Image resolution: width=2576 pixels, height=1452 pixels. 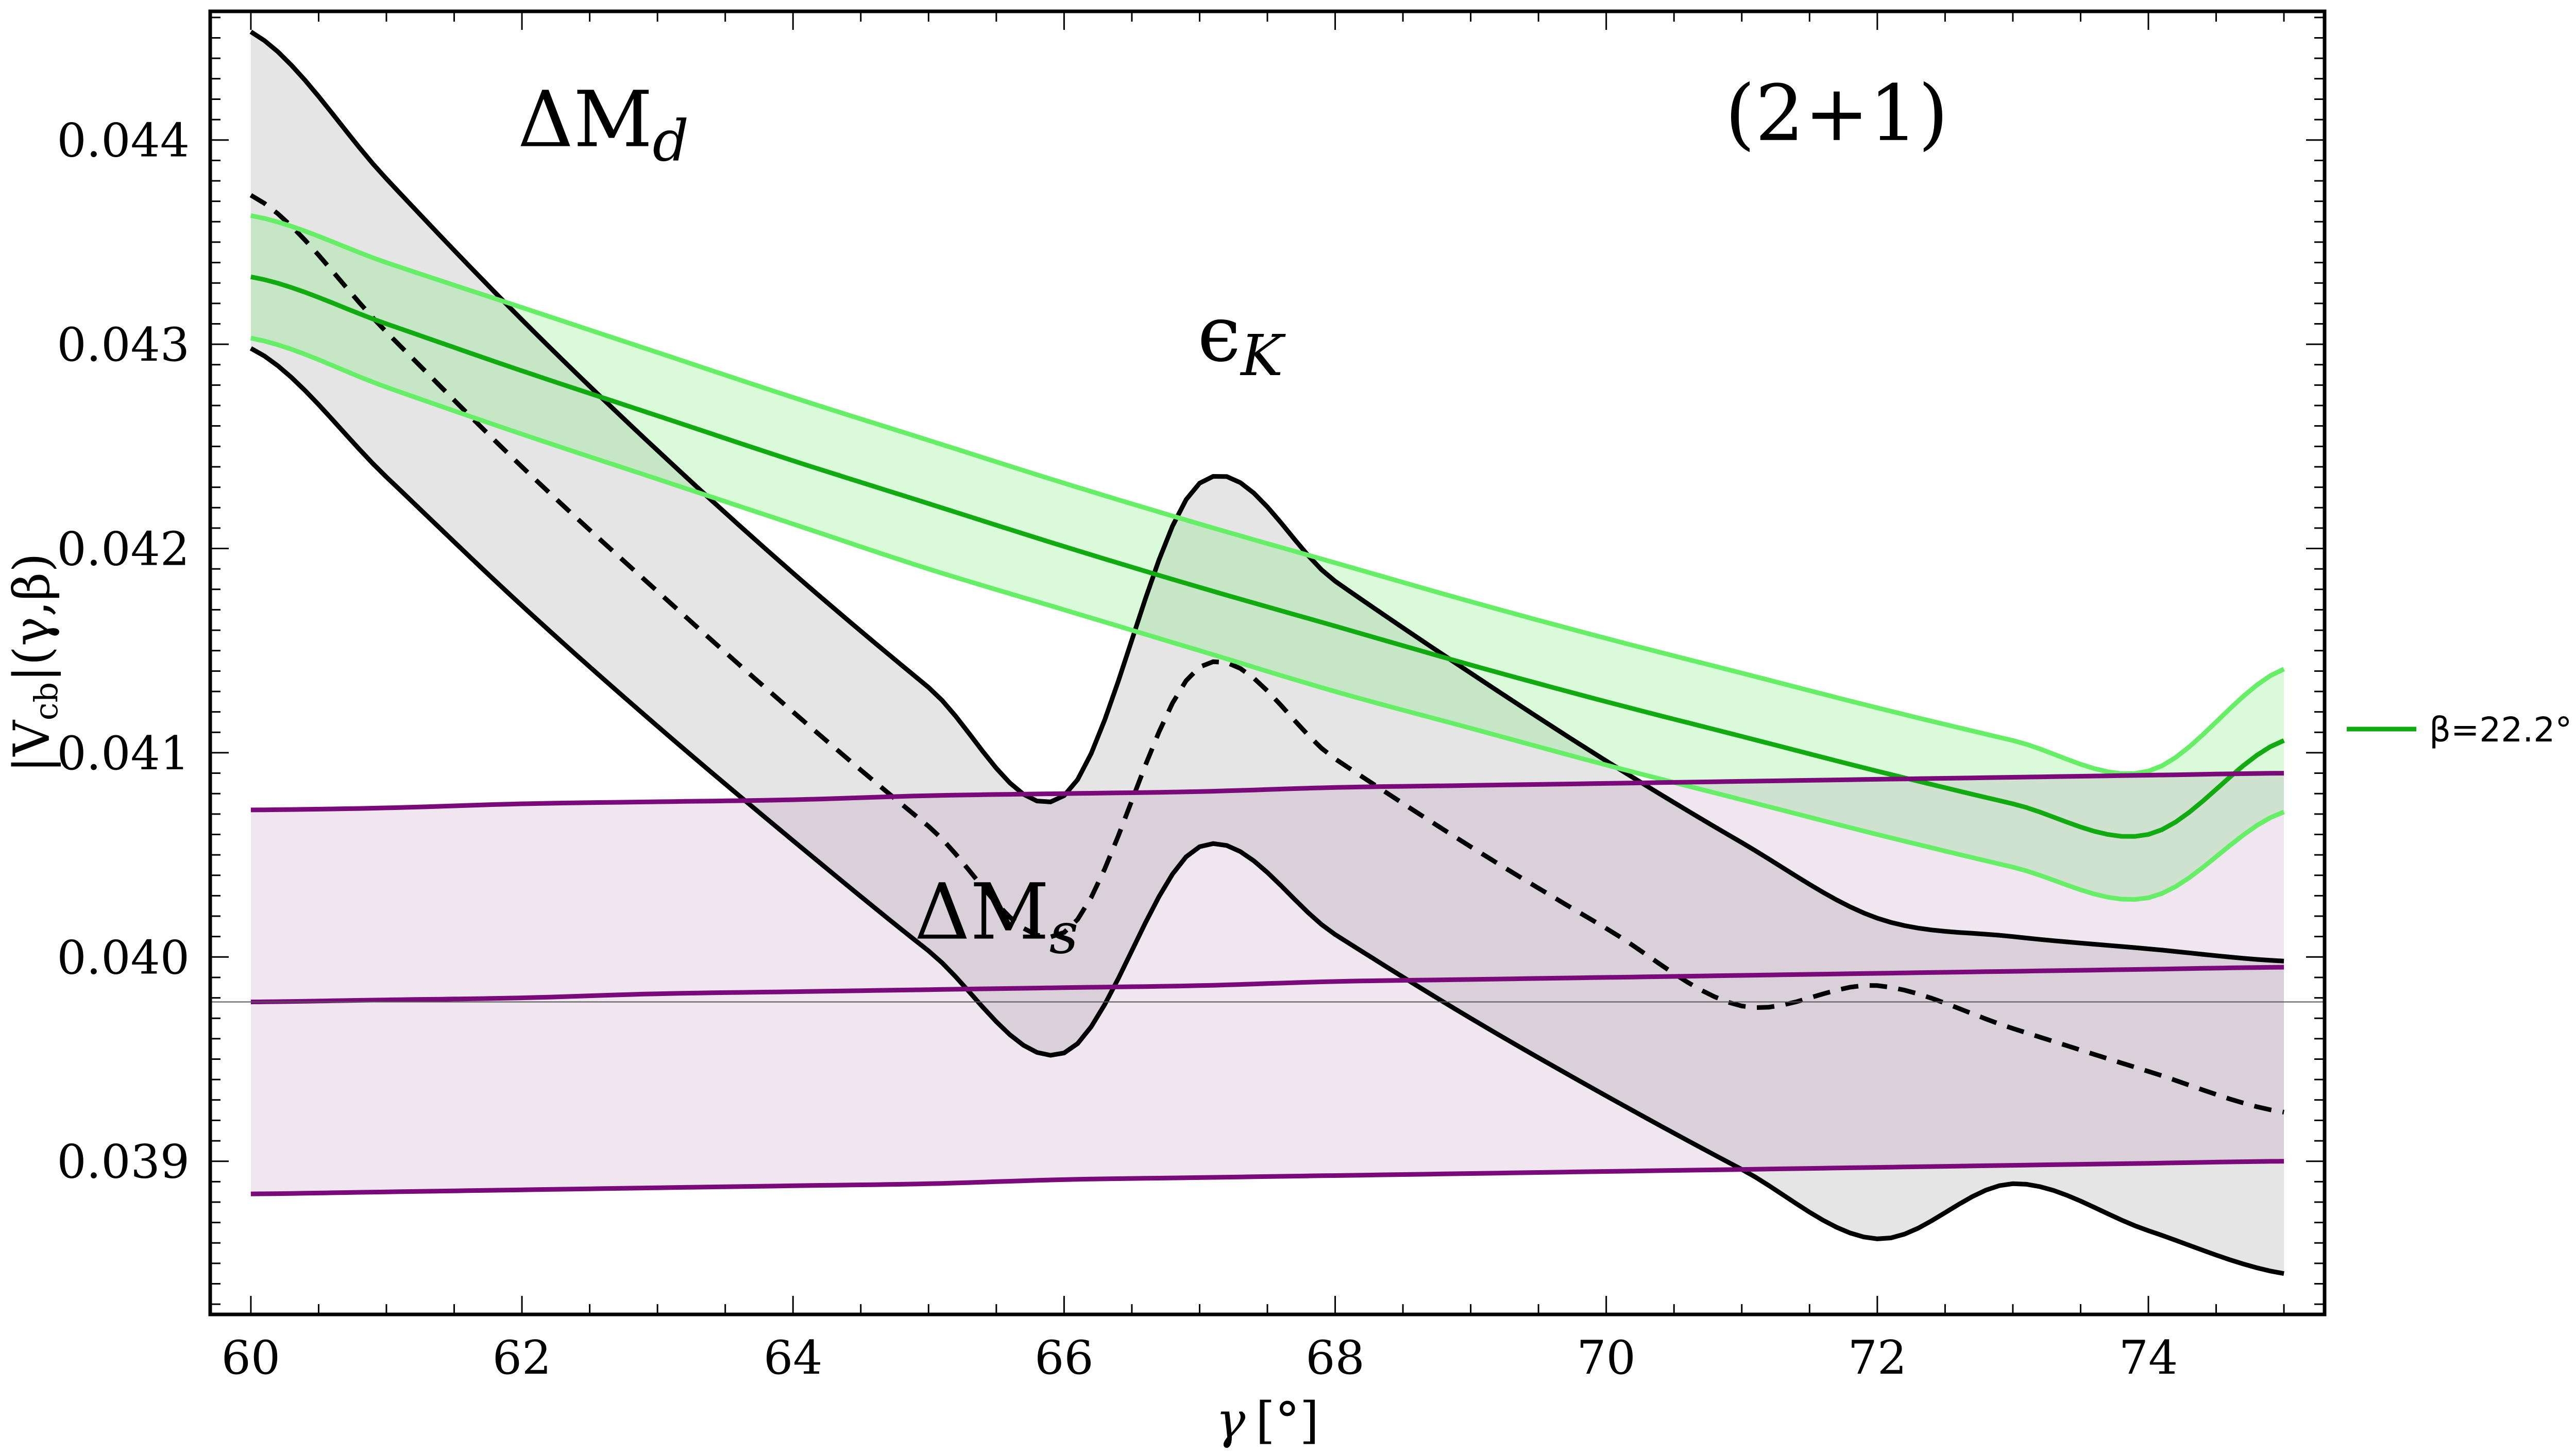 What do you see at coordinates (1063, 934) in the screenshot?
I see `annotation-sub: s` at bounding box center [1063, 934].